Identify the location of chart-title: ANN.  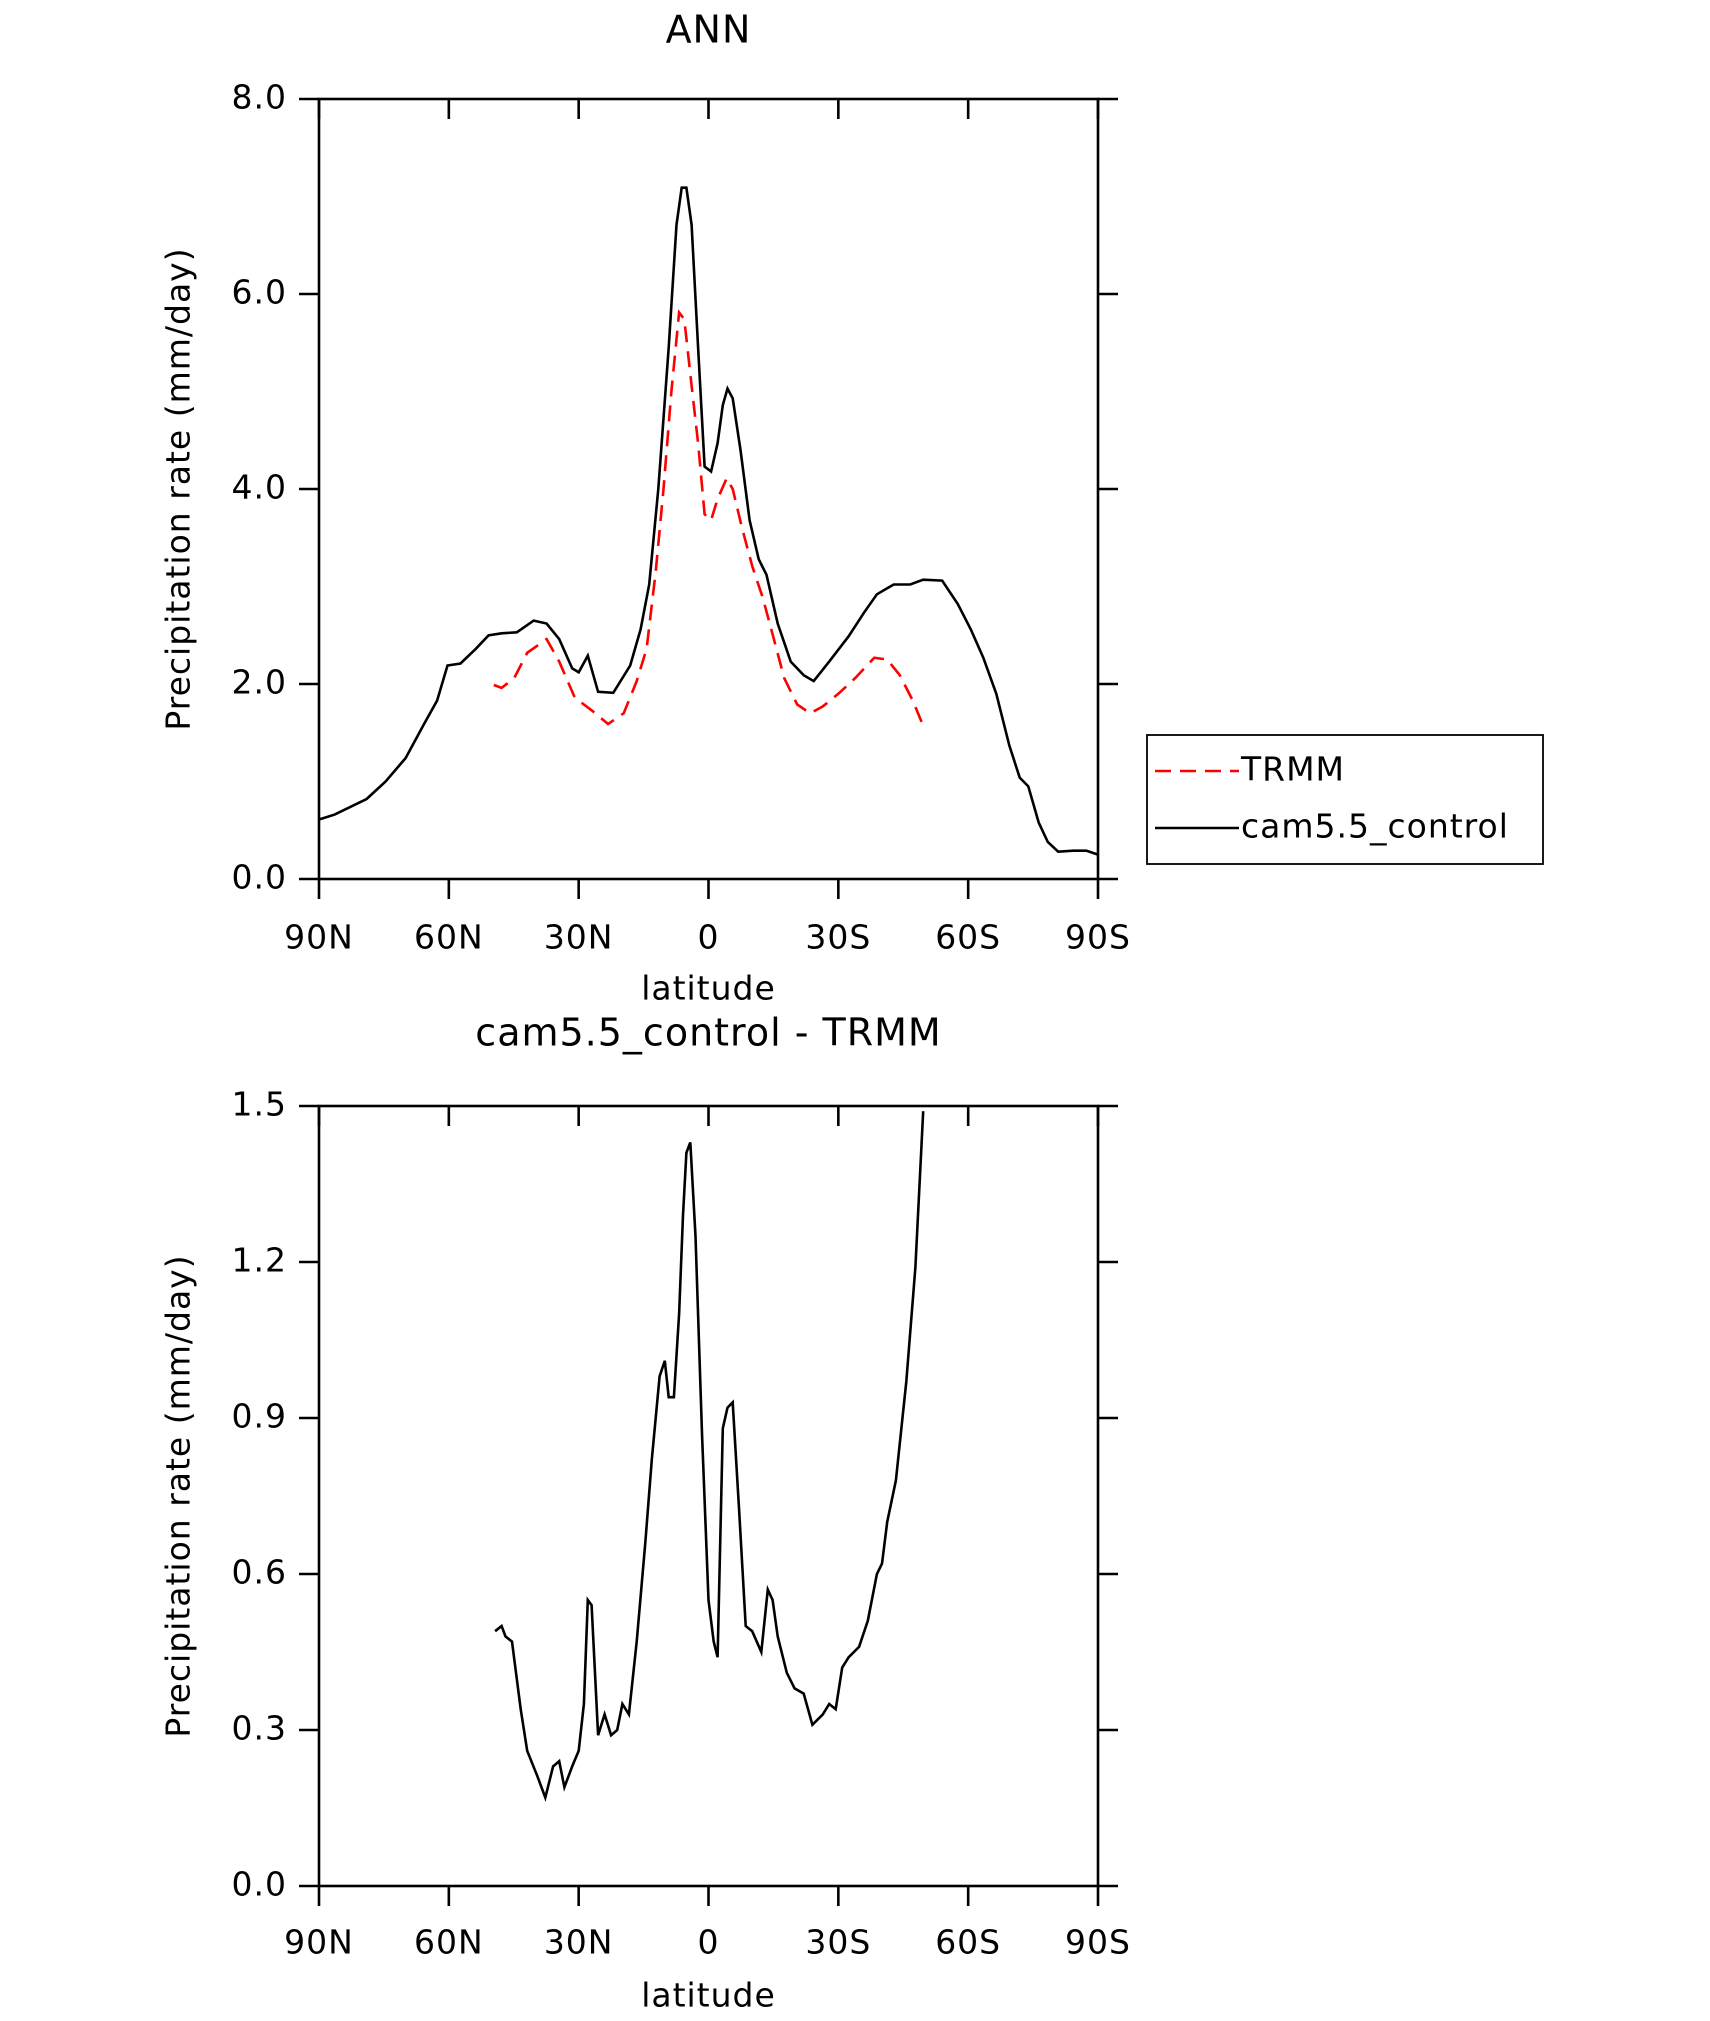
(709, 30).